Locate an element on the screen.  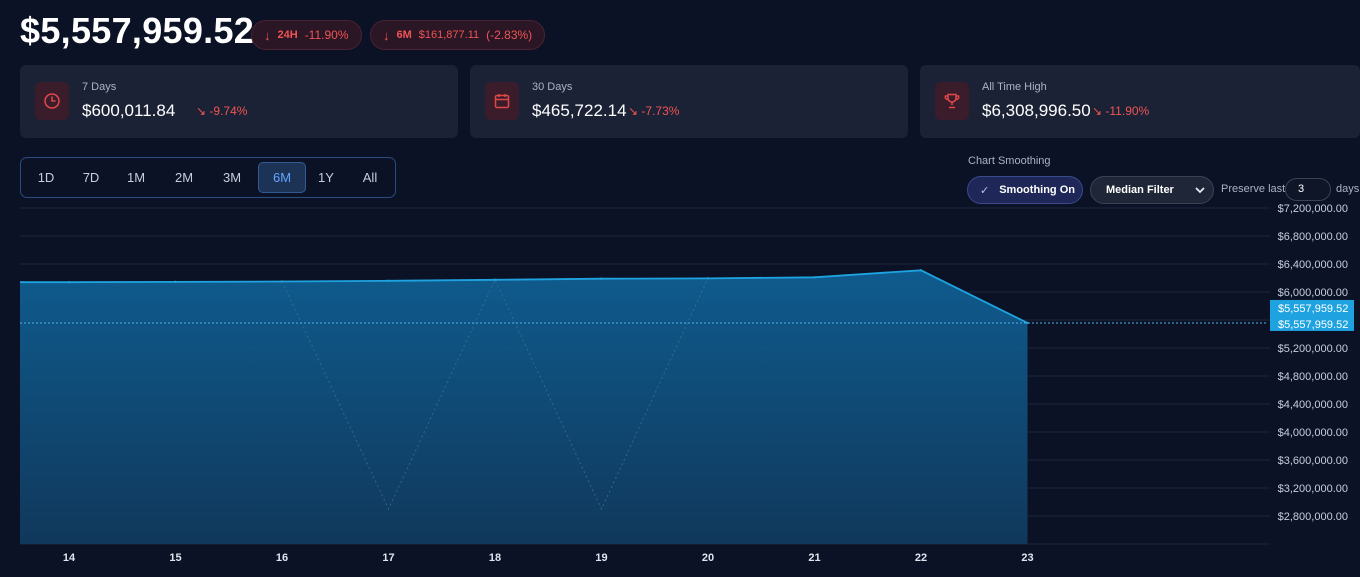
preserve-last-label: Preserve last is located at coordinates (1253, 189).